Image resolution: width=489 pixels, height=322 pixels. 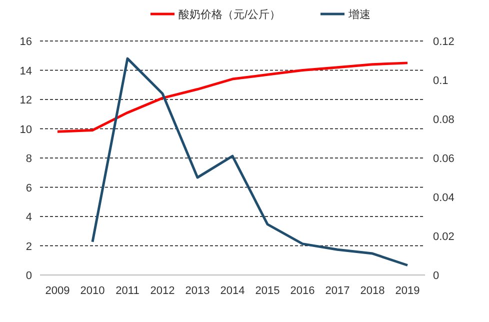 What do you see at coordinates (440, 81) in the screenshot?
I see `y2-tick-label: 0.1` at bounding box center [440, 81].